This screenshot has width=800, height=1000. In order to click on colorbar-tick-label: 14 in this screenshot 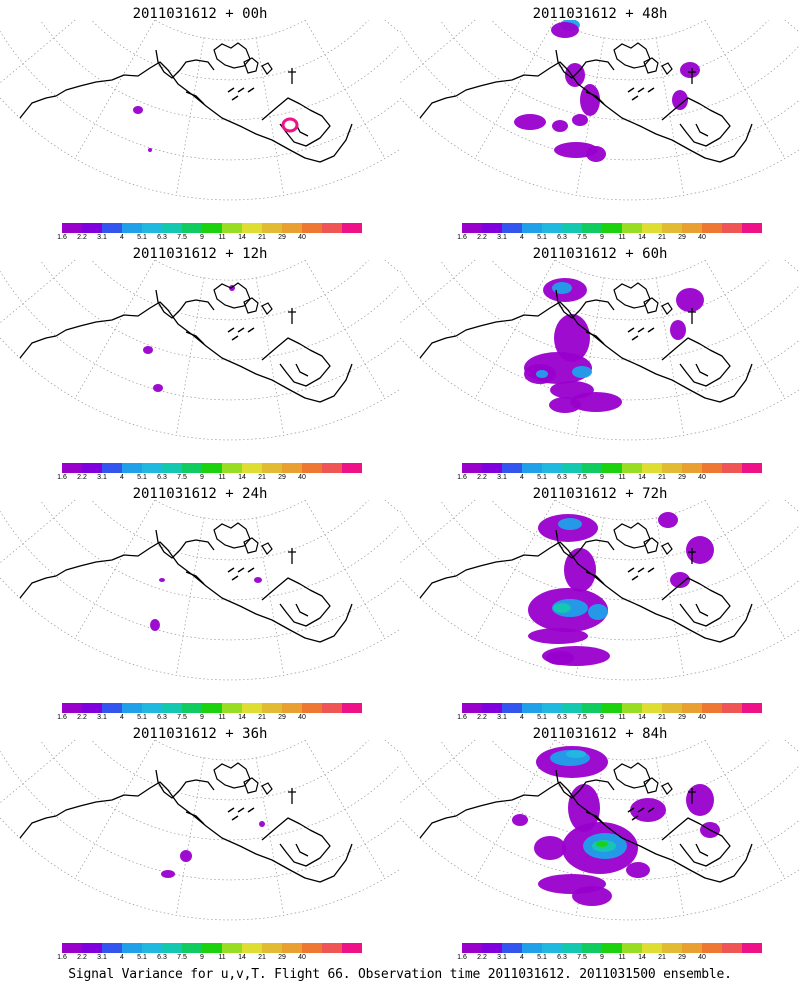, I will do `click(242, 957)`.